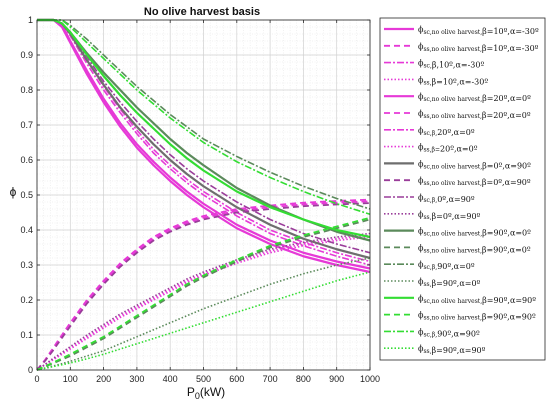 This screenshot has width=550, height=411. I want to click on legend-label: ϕss,β=90º,α=0º, so click(449, 282).